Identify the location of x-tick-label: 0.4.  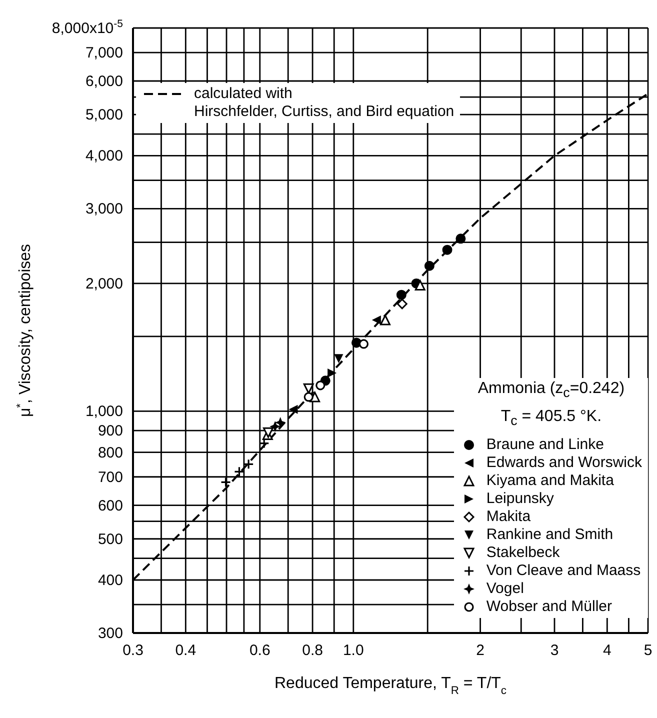
(185, 650).